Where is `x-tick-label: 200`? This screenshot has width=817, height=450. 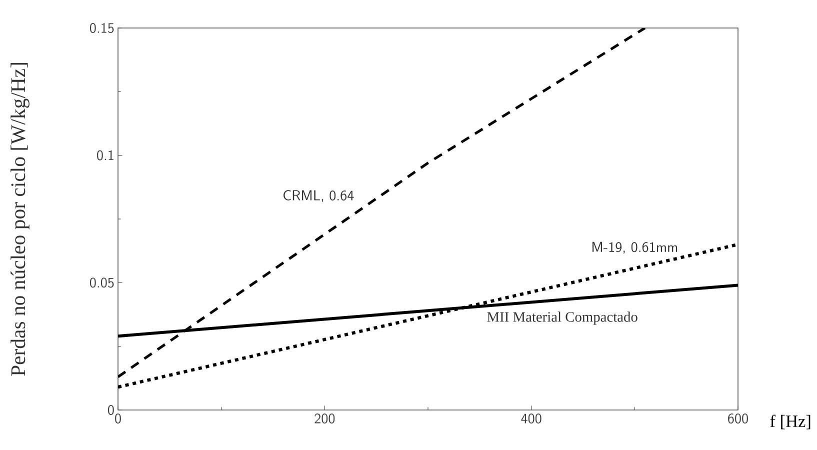 x-tick-label: 200 is located at coordinates (324, 419).